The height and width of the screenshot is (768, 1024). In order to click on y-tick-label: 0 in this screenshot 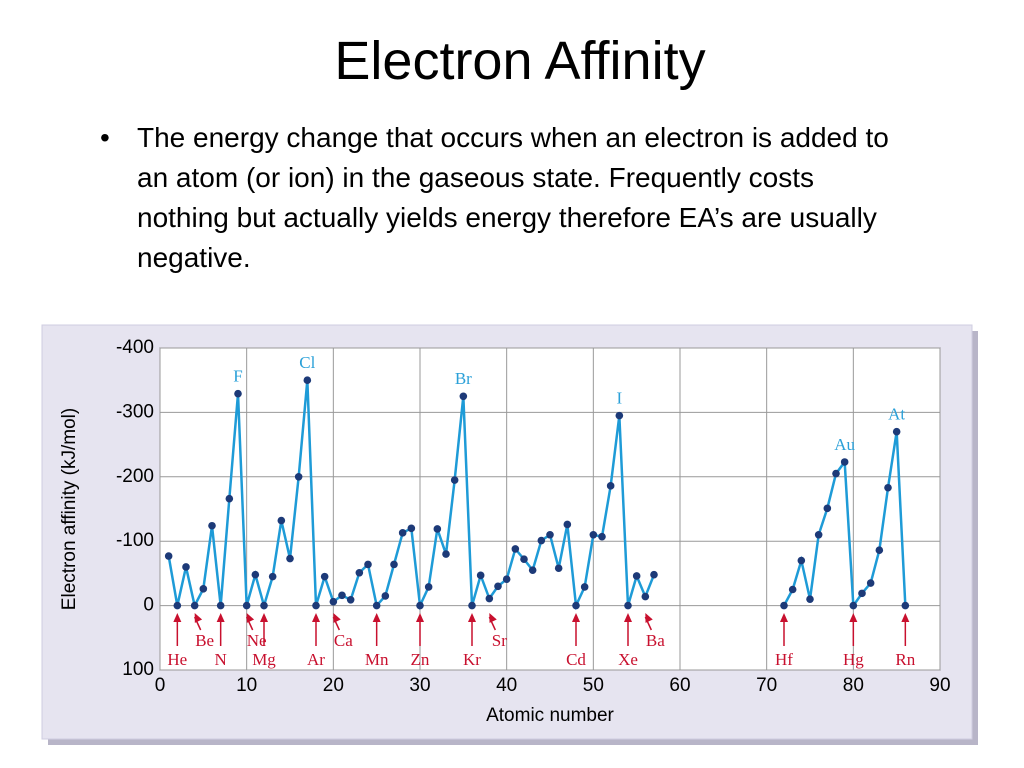, I will do `click(148, 605)`.